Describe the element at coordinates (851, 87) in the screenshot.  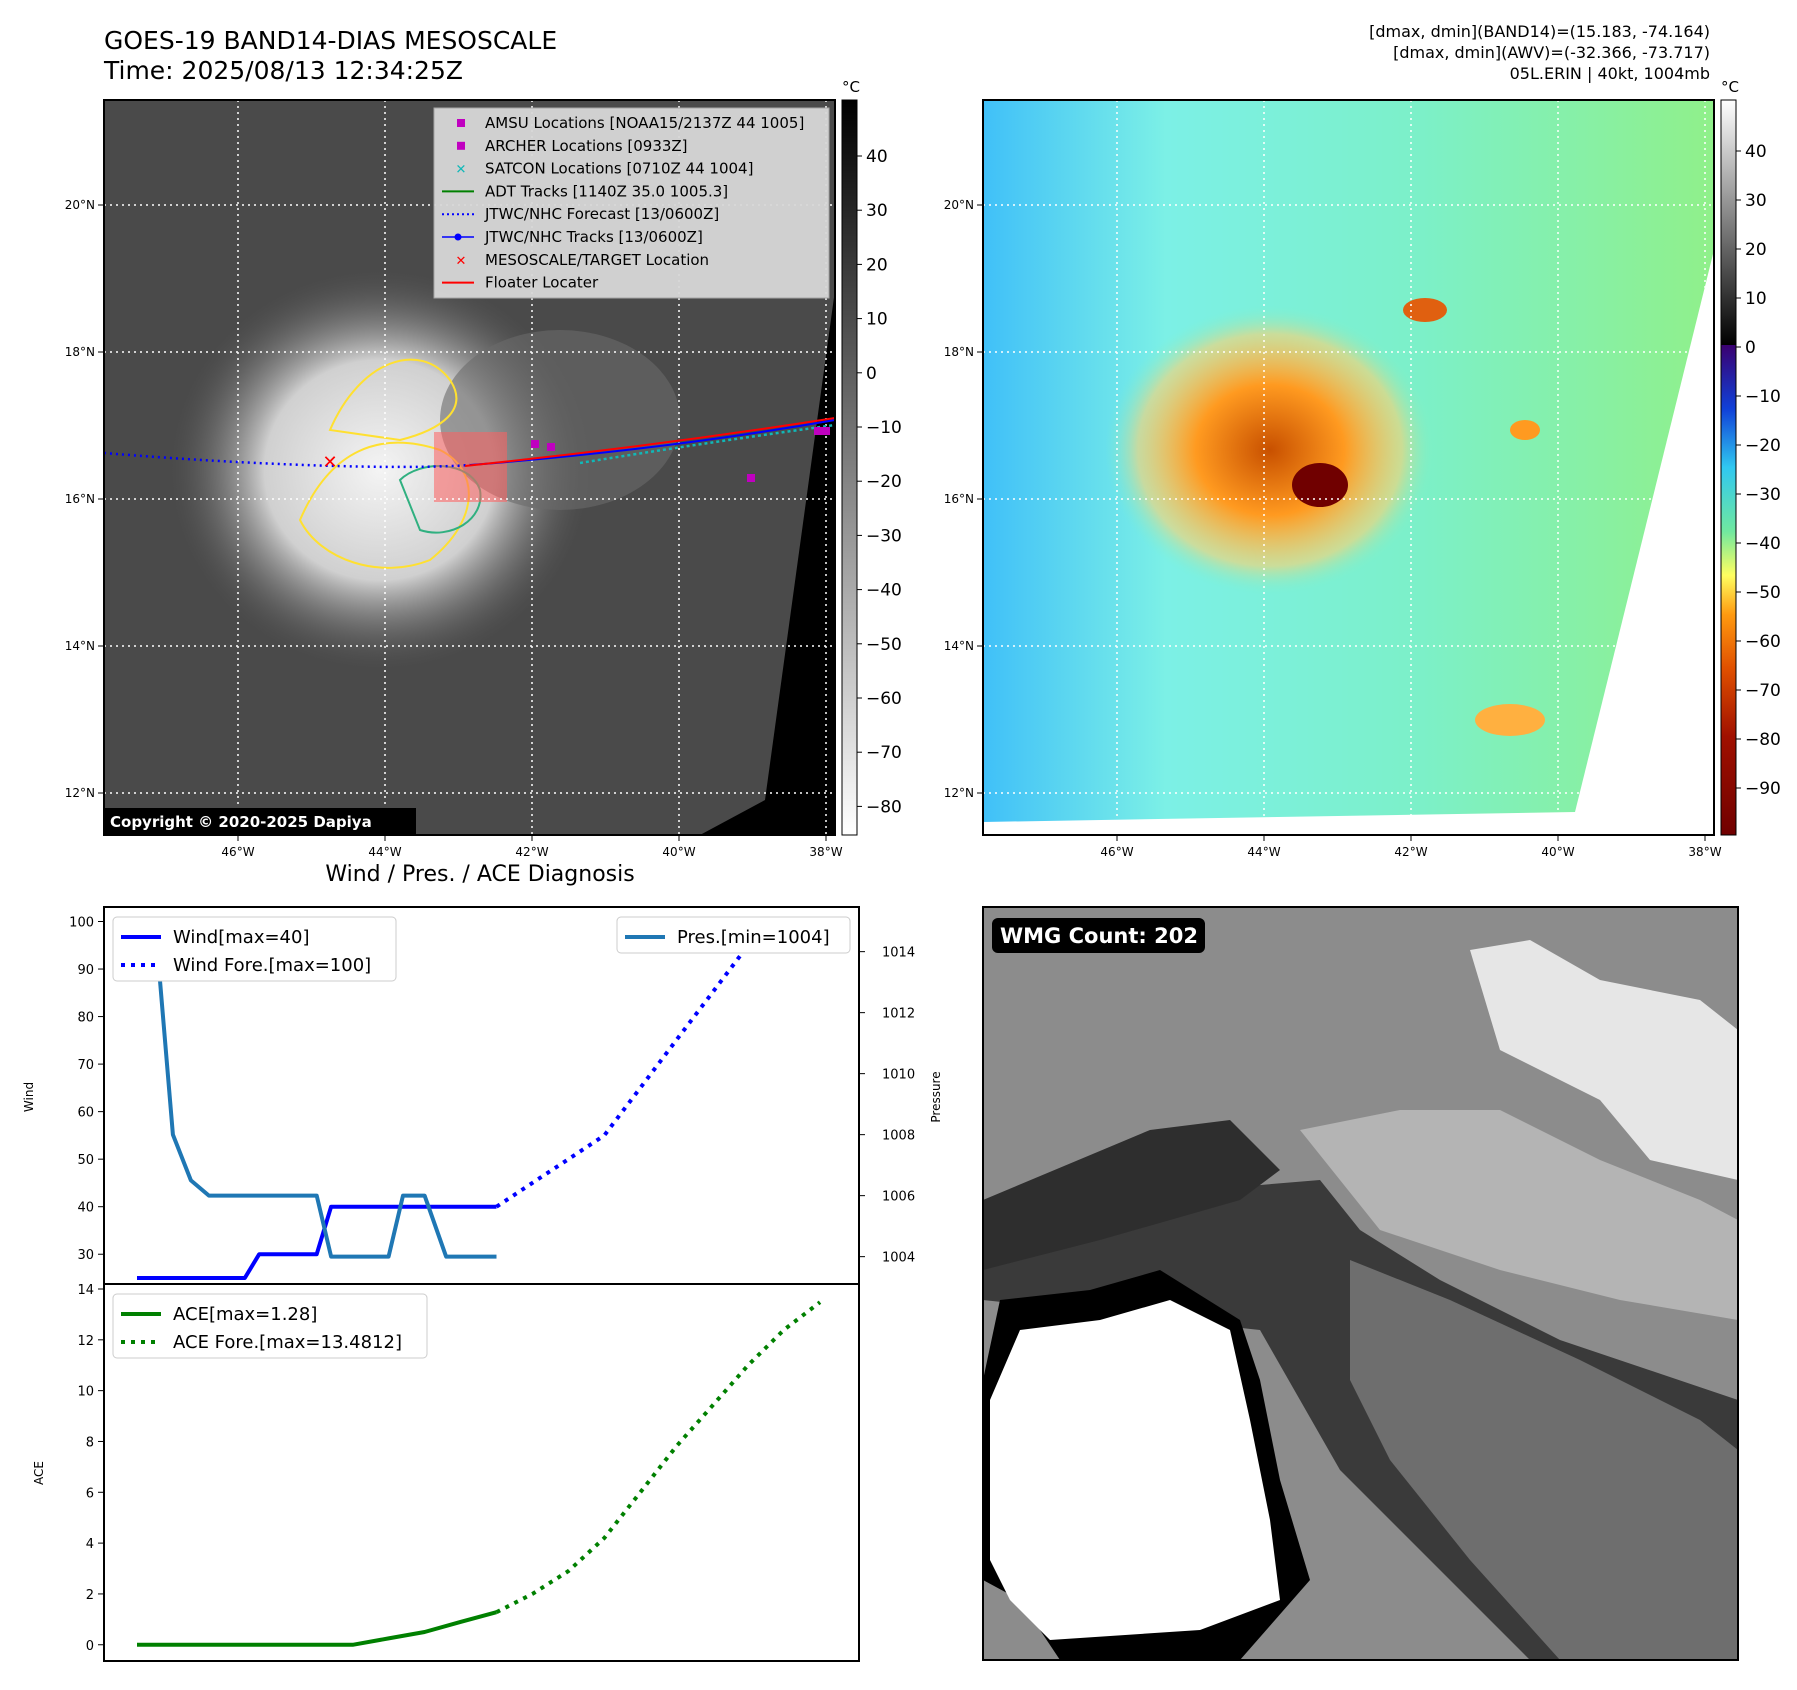
I see `ir-colorbar-unit: °C` at that location.